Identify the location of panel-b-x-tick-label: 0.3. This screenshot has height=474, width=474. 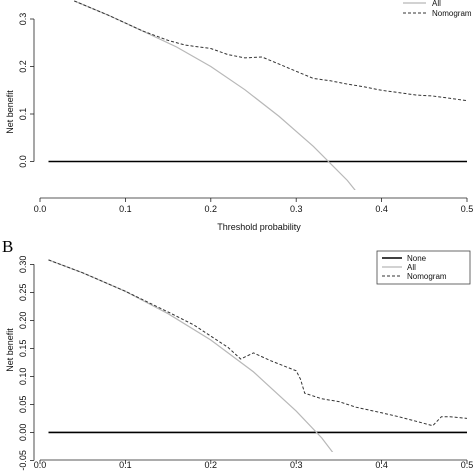
(296, 465).